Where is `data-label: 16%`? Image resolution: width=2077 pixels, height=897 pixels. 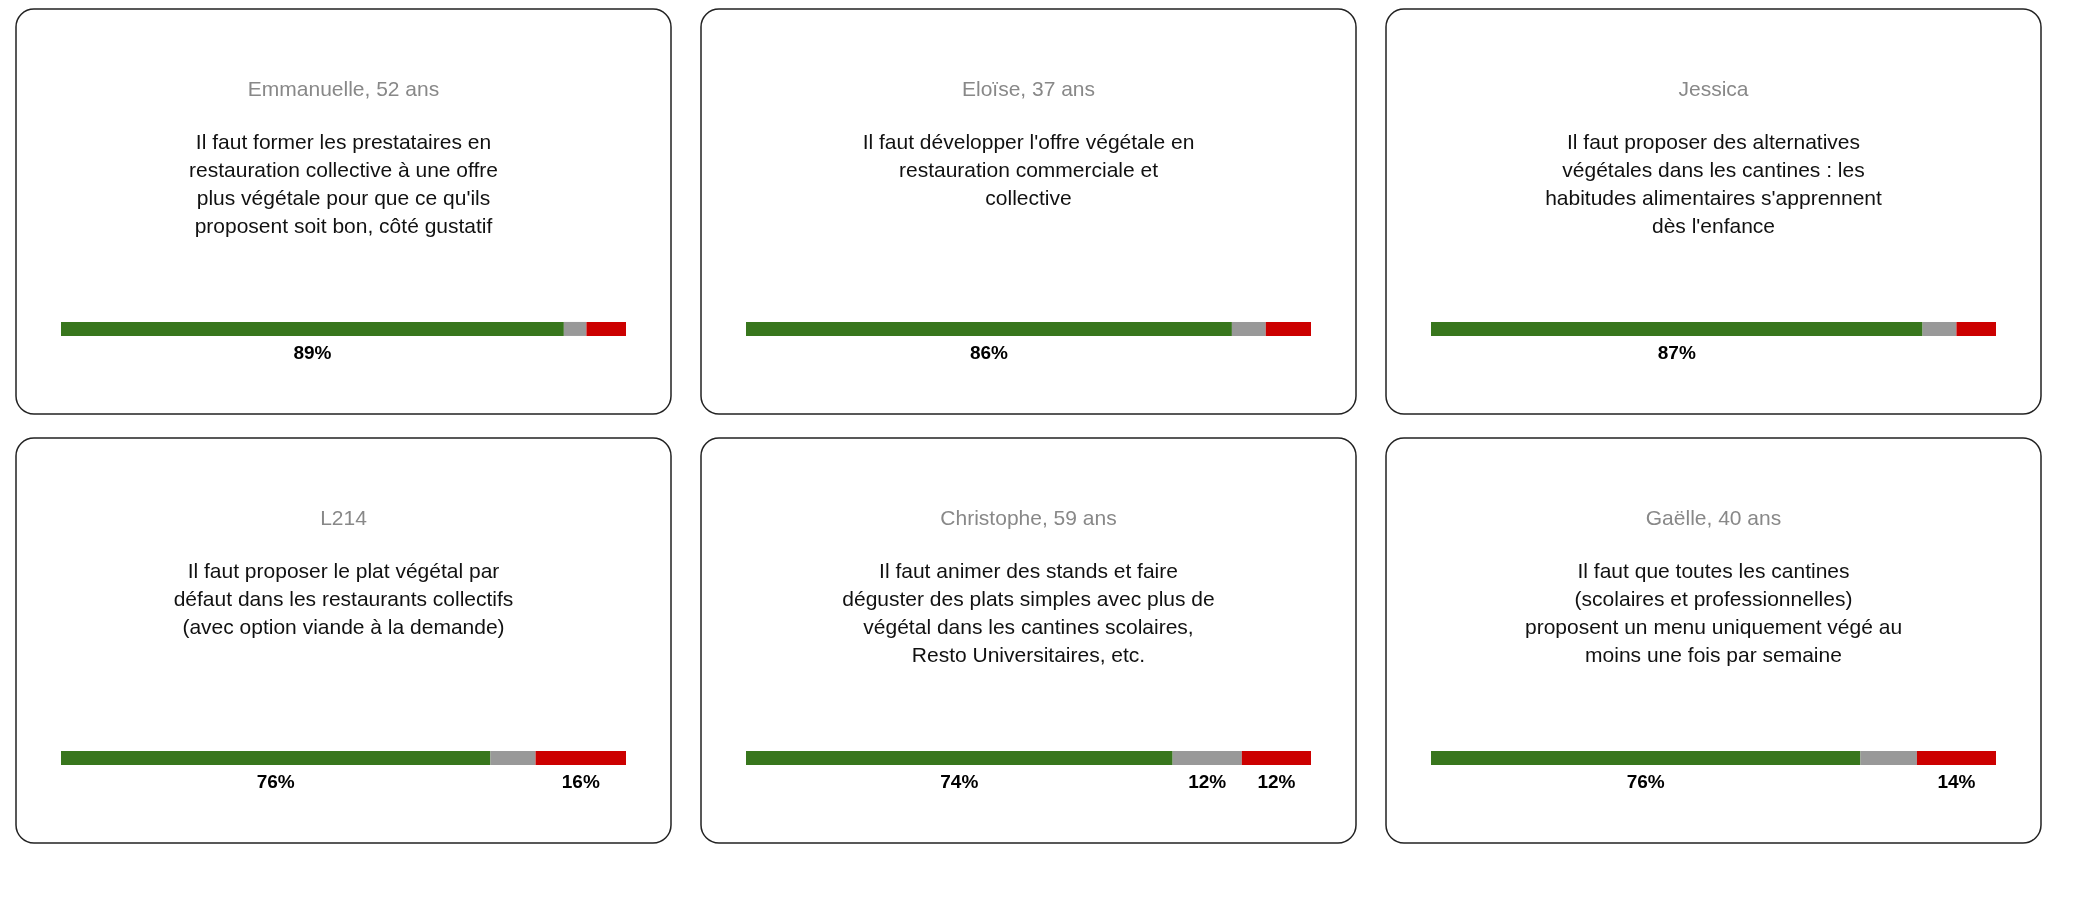
data-label: 16% is located at coordinates (580, 781).